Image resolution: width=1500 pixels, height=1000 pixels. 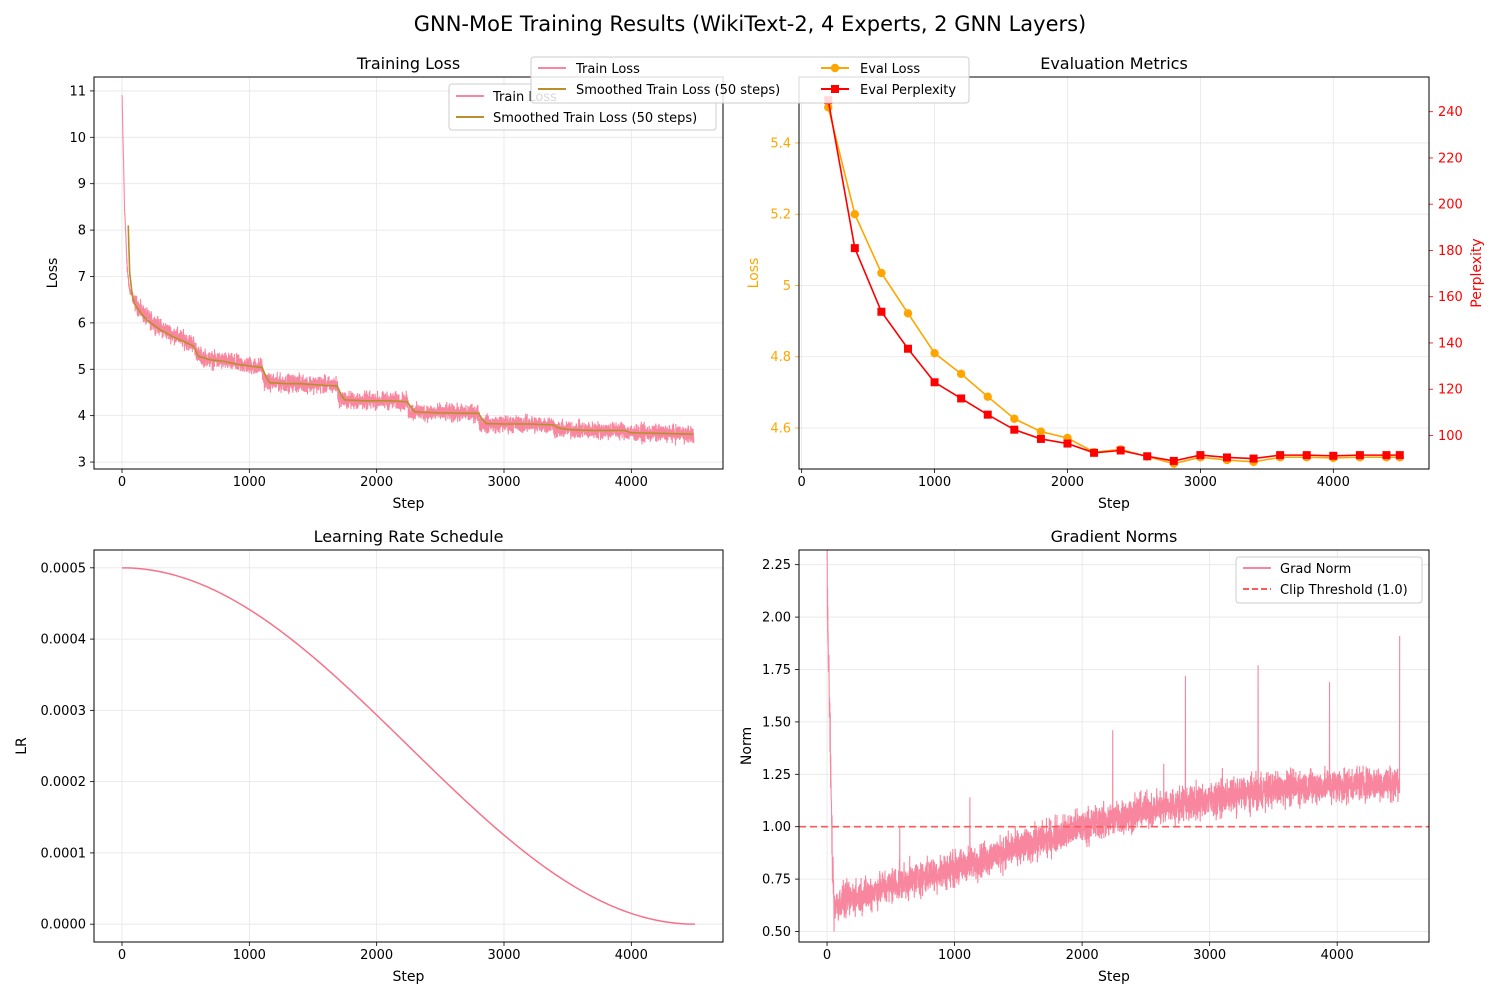 What do you see at coordinates (408, 63) in the screenshot?
I see `chart-title: Training Loss` at bounding box center [408, 63].